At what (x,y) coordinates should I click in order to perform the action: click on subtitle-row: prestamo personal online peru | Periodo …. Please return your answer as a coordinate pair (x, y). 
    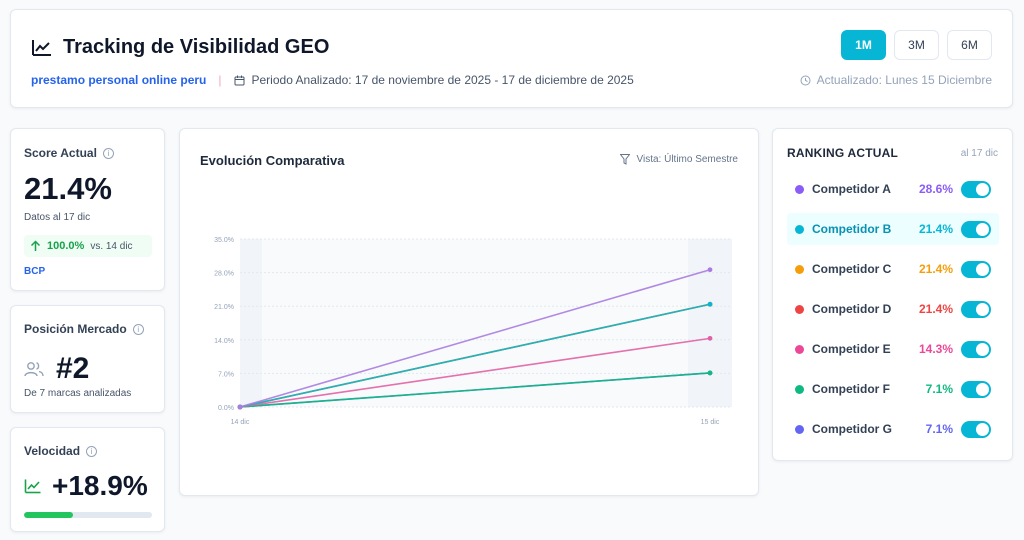
    Looking at the image, I should click on (332, 80).